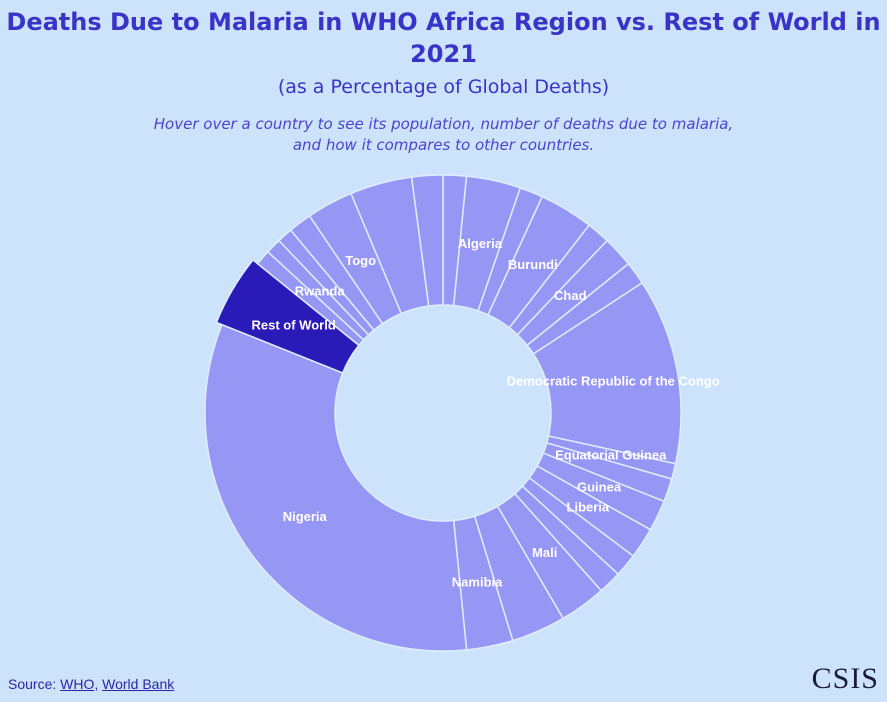 The width and height of the screenshot is (887, 702). Describe the element at coordinates (138, 684) in the screenshot. I see `source-link-world-bank: World Bank` at that location.